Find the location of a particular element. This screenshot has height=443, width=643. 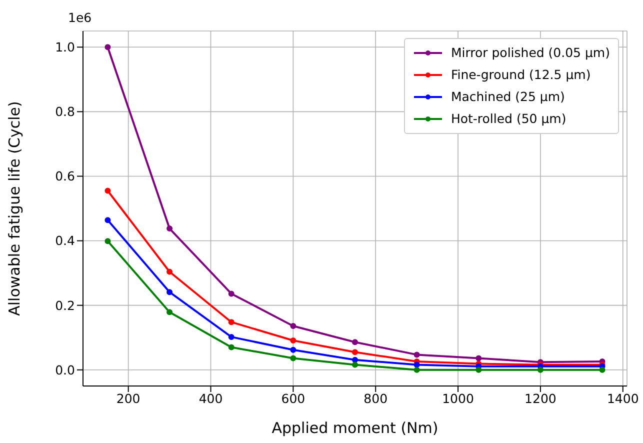

x-axis-title: Applied moment (Nm) is located at coordinates (355, 428).